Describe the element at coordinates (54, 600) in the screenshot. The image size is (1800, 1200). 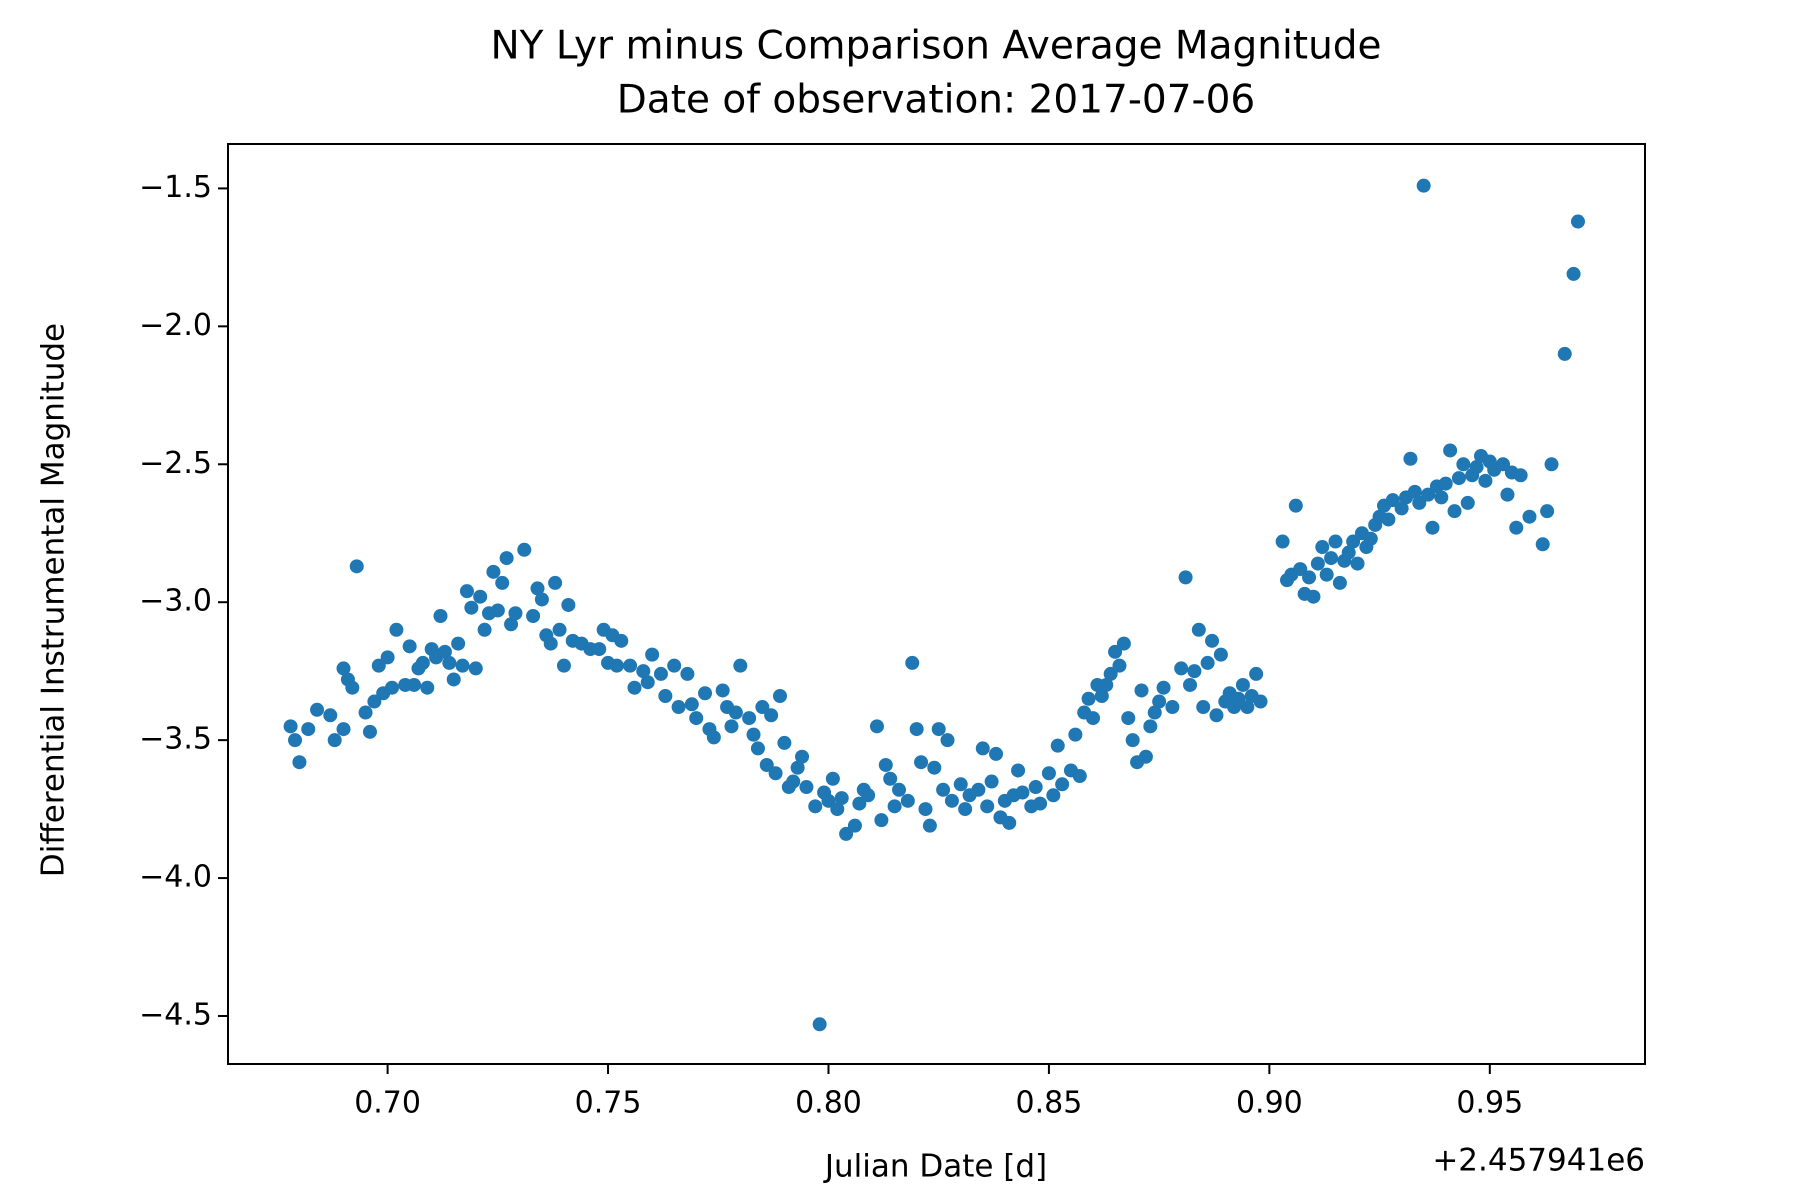
I see `y-axis-label: Differential Instrumental Magnitude` at that location.